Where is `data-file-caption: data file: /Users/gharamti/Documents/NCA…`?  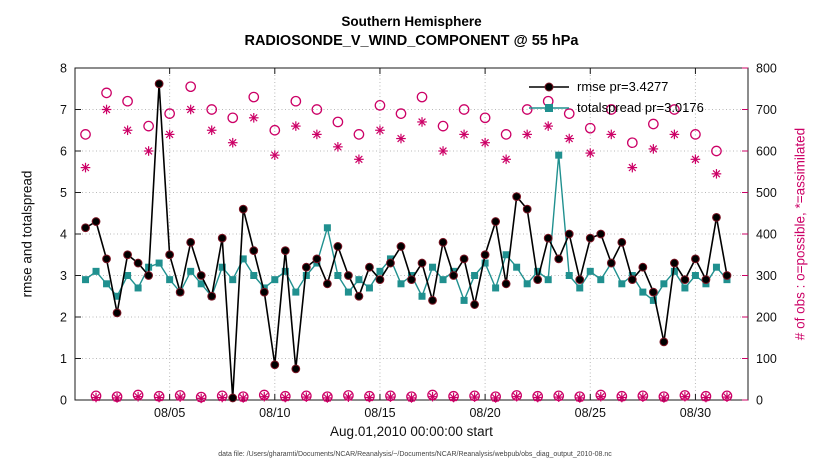 data-file-caption: data file: /Users/gharamti/Documents/NCA… is located at coordinates (415, 454).